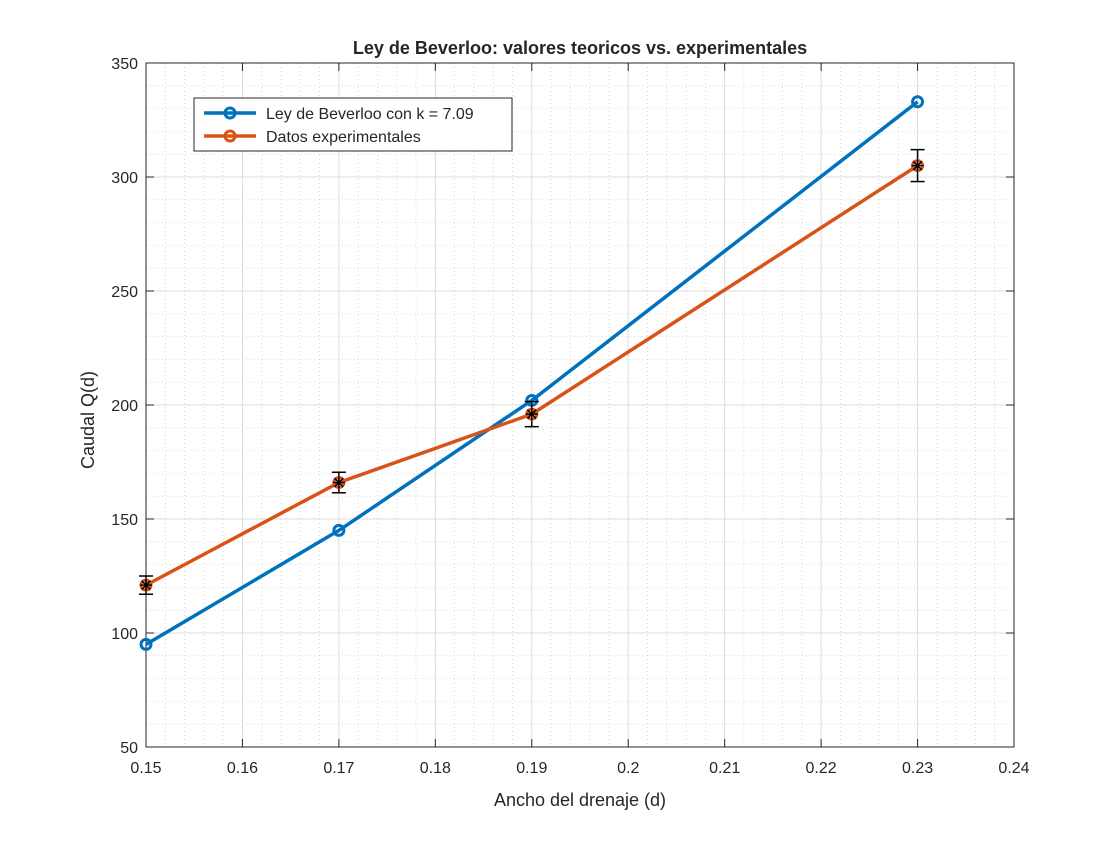 Image resolution: width=1120 pixels, height=845 pixels. Describe the element at coordinates (531, 768) in the screenshot. I see `x-tick-label: 0.19` at that location.